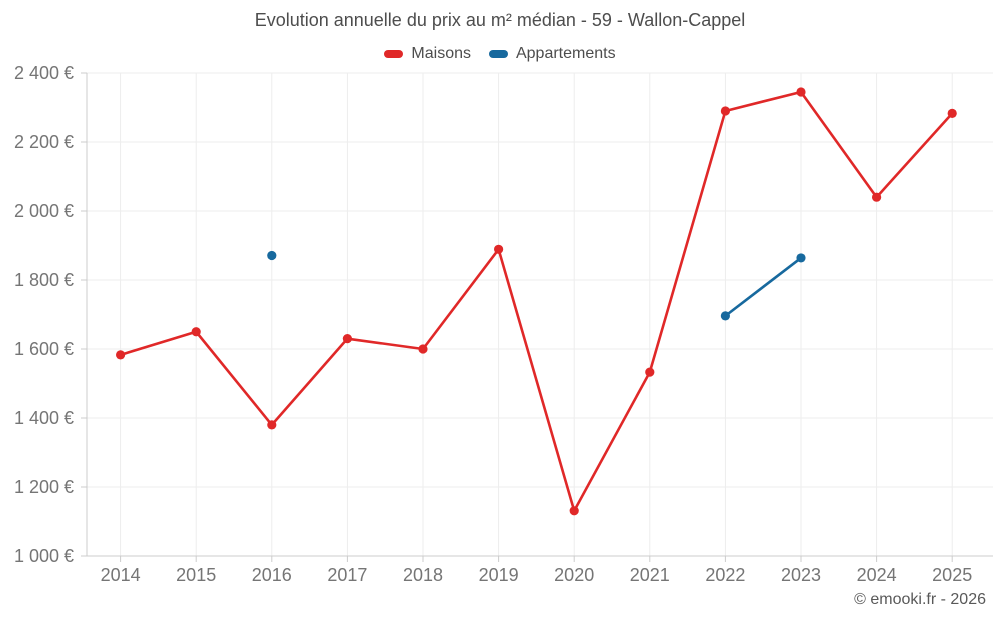  What do you see at coordinates (650, 575) in the screenshot?
I see `x-tick-label: 2021` at bounding box center [650, 575].